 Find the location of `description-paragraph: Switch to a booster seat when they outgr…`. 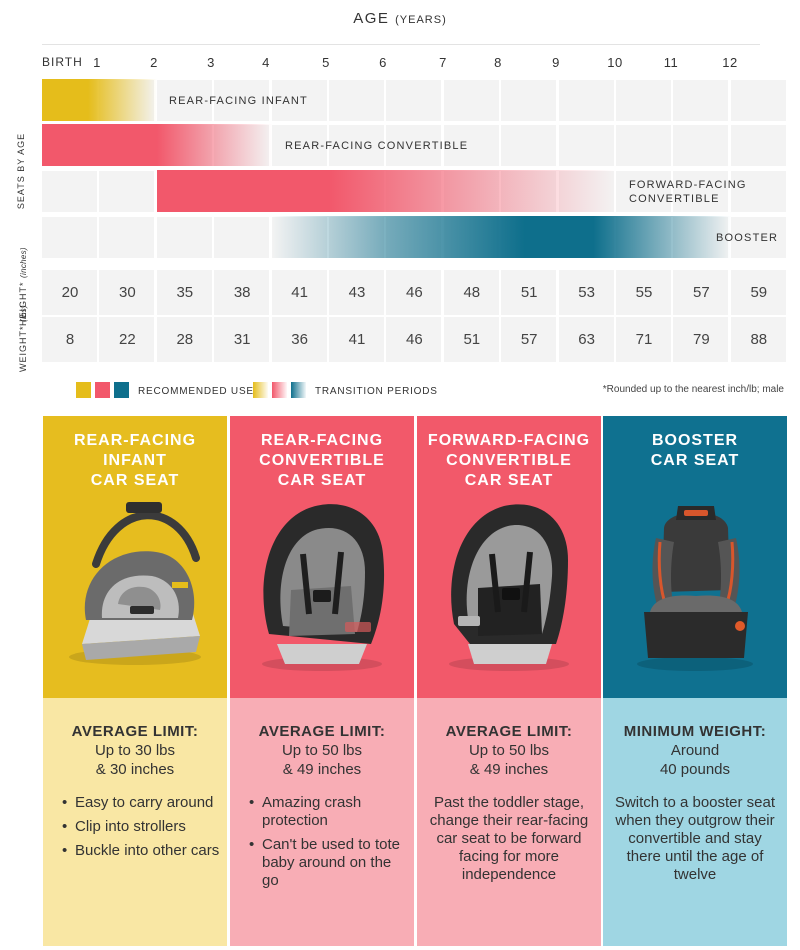

description-paragraph: Switch to a booster seat when they outgr… is located at coordinates (695, 838).